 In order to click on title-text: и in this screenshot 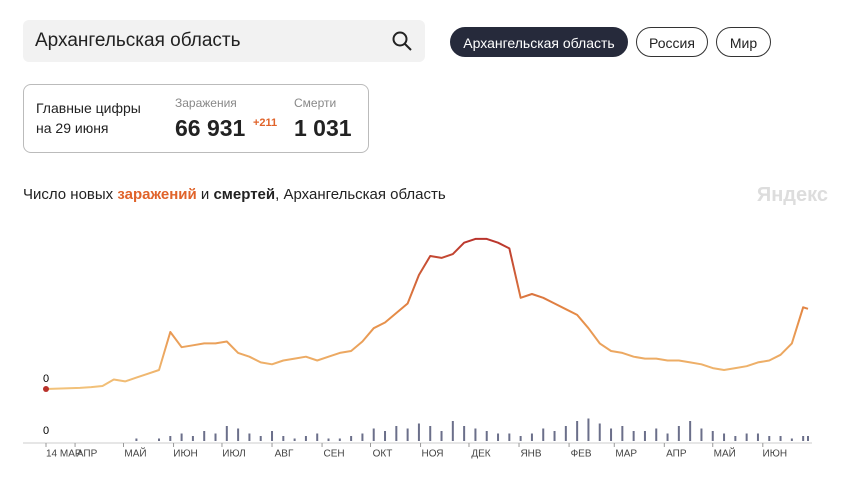, I will do `click(205, 194)`.